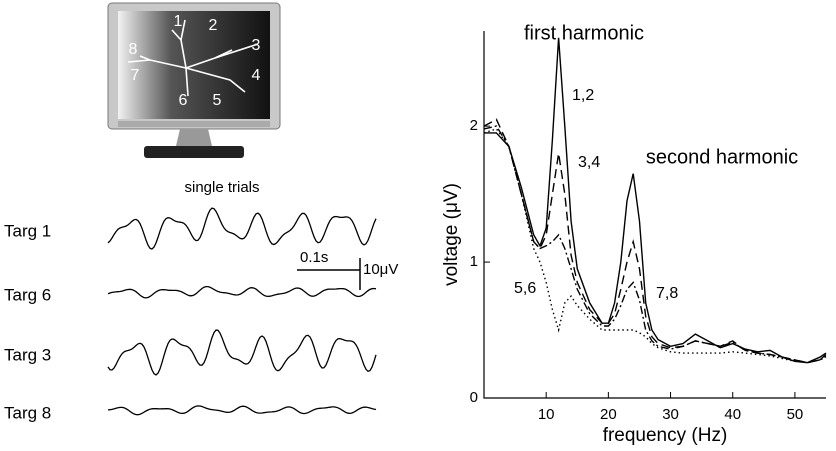  I want to click on scale-voltage: 10μV, so click(380, 269).